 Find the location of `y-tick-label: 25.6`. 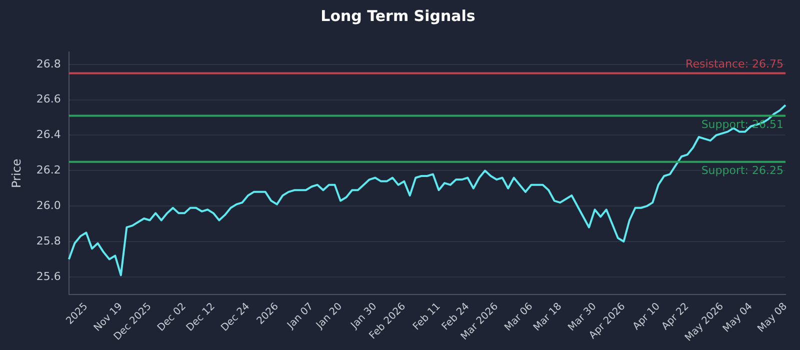

y-tick-label: 25.6 is located at coordinates (48, 276).